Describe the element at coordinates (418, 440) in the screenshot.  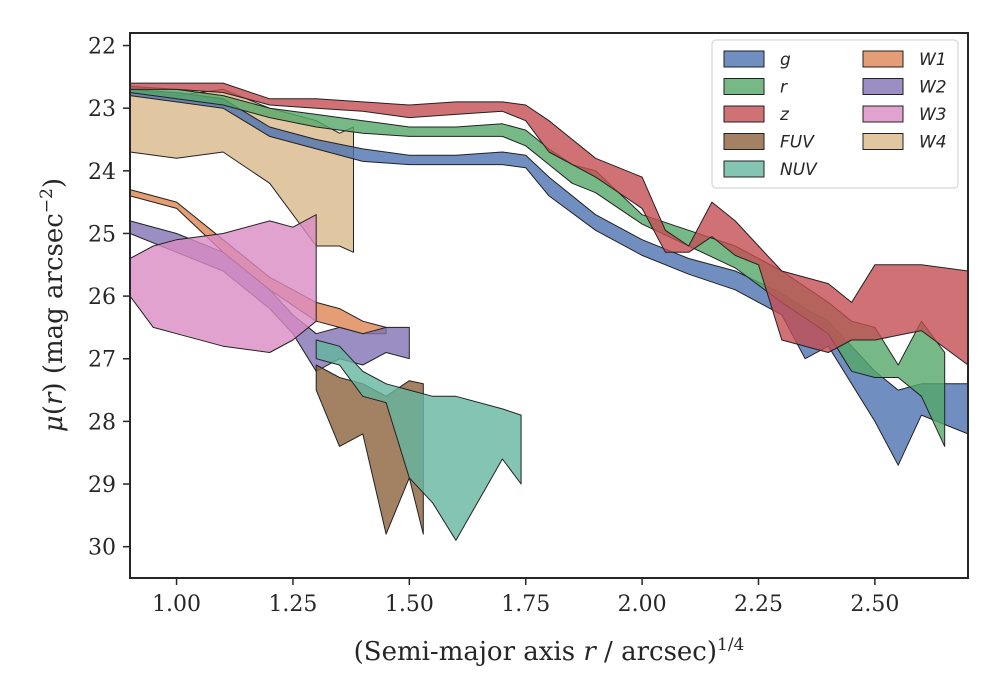
I see `band-nuv` at that location.